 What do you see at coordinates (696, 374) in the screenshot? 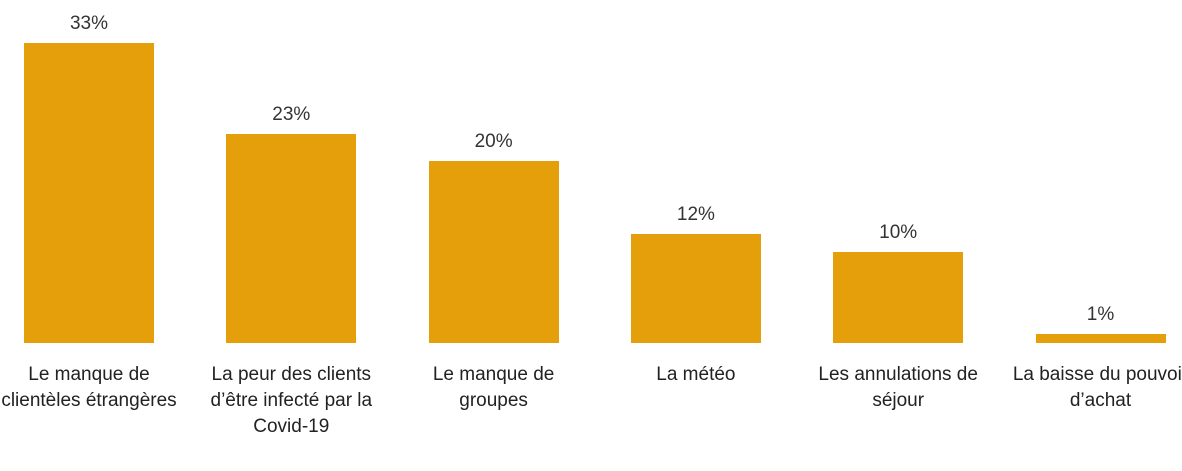
I see `category-label: La météo` at bounding box center [696, 374].